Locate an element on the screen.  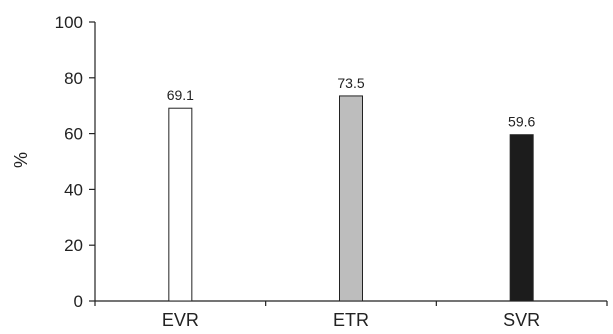
bar-etr is located at coordinates (351, 198).